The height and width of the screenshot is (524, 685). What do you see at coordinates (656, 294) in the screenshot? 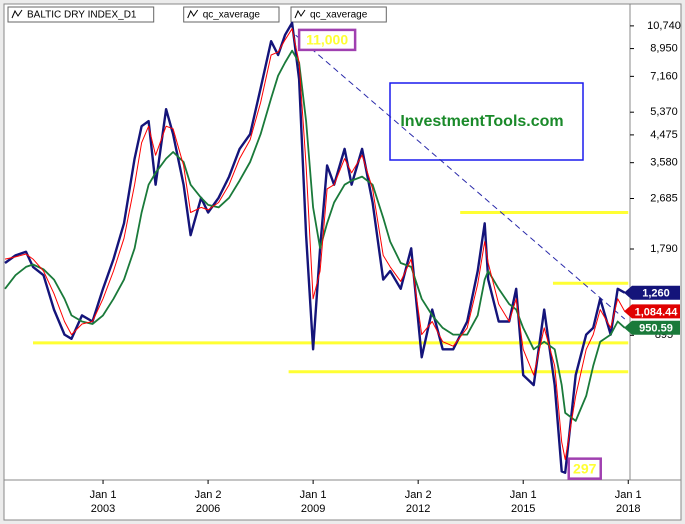
I see `price-tag-label: 1,260` at bounding box center [656, 294].